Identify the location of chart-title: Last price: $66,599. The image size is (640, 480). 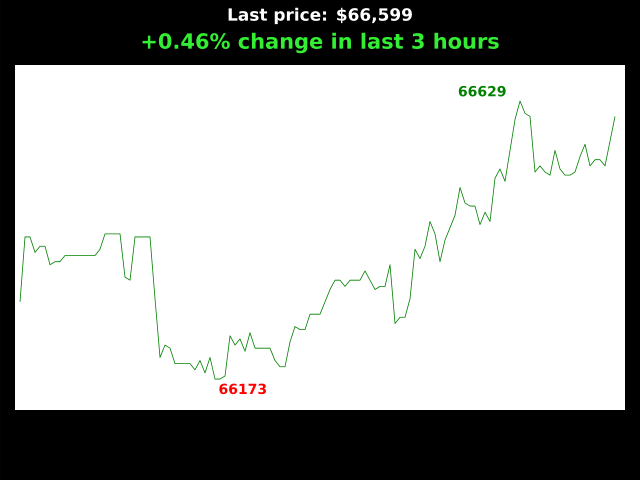
(320, 16).